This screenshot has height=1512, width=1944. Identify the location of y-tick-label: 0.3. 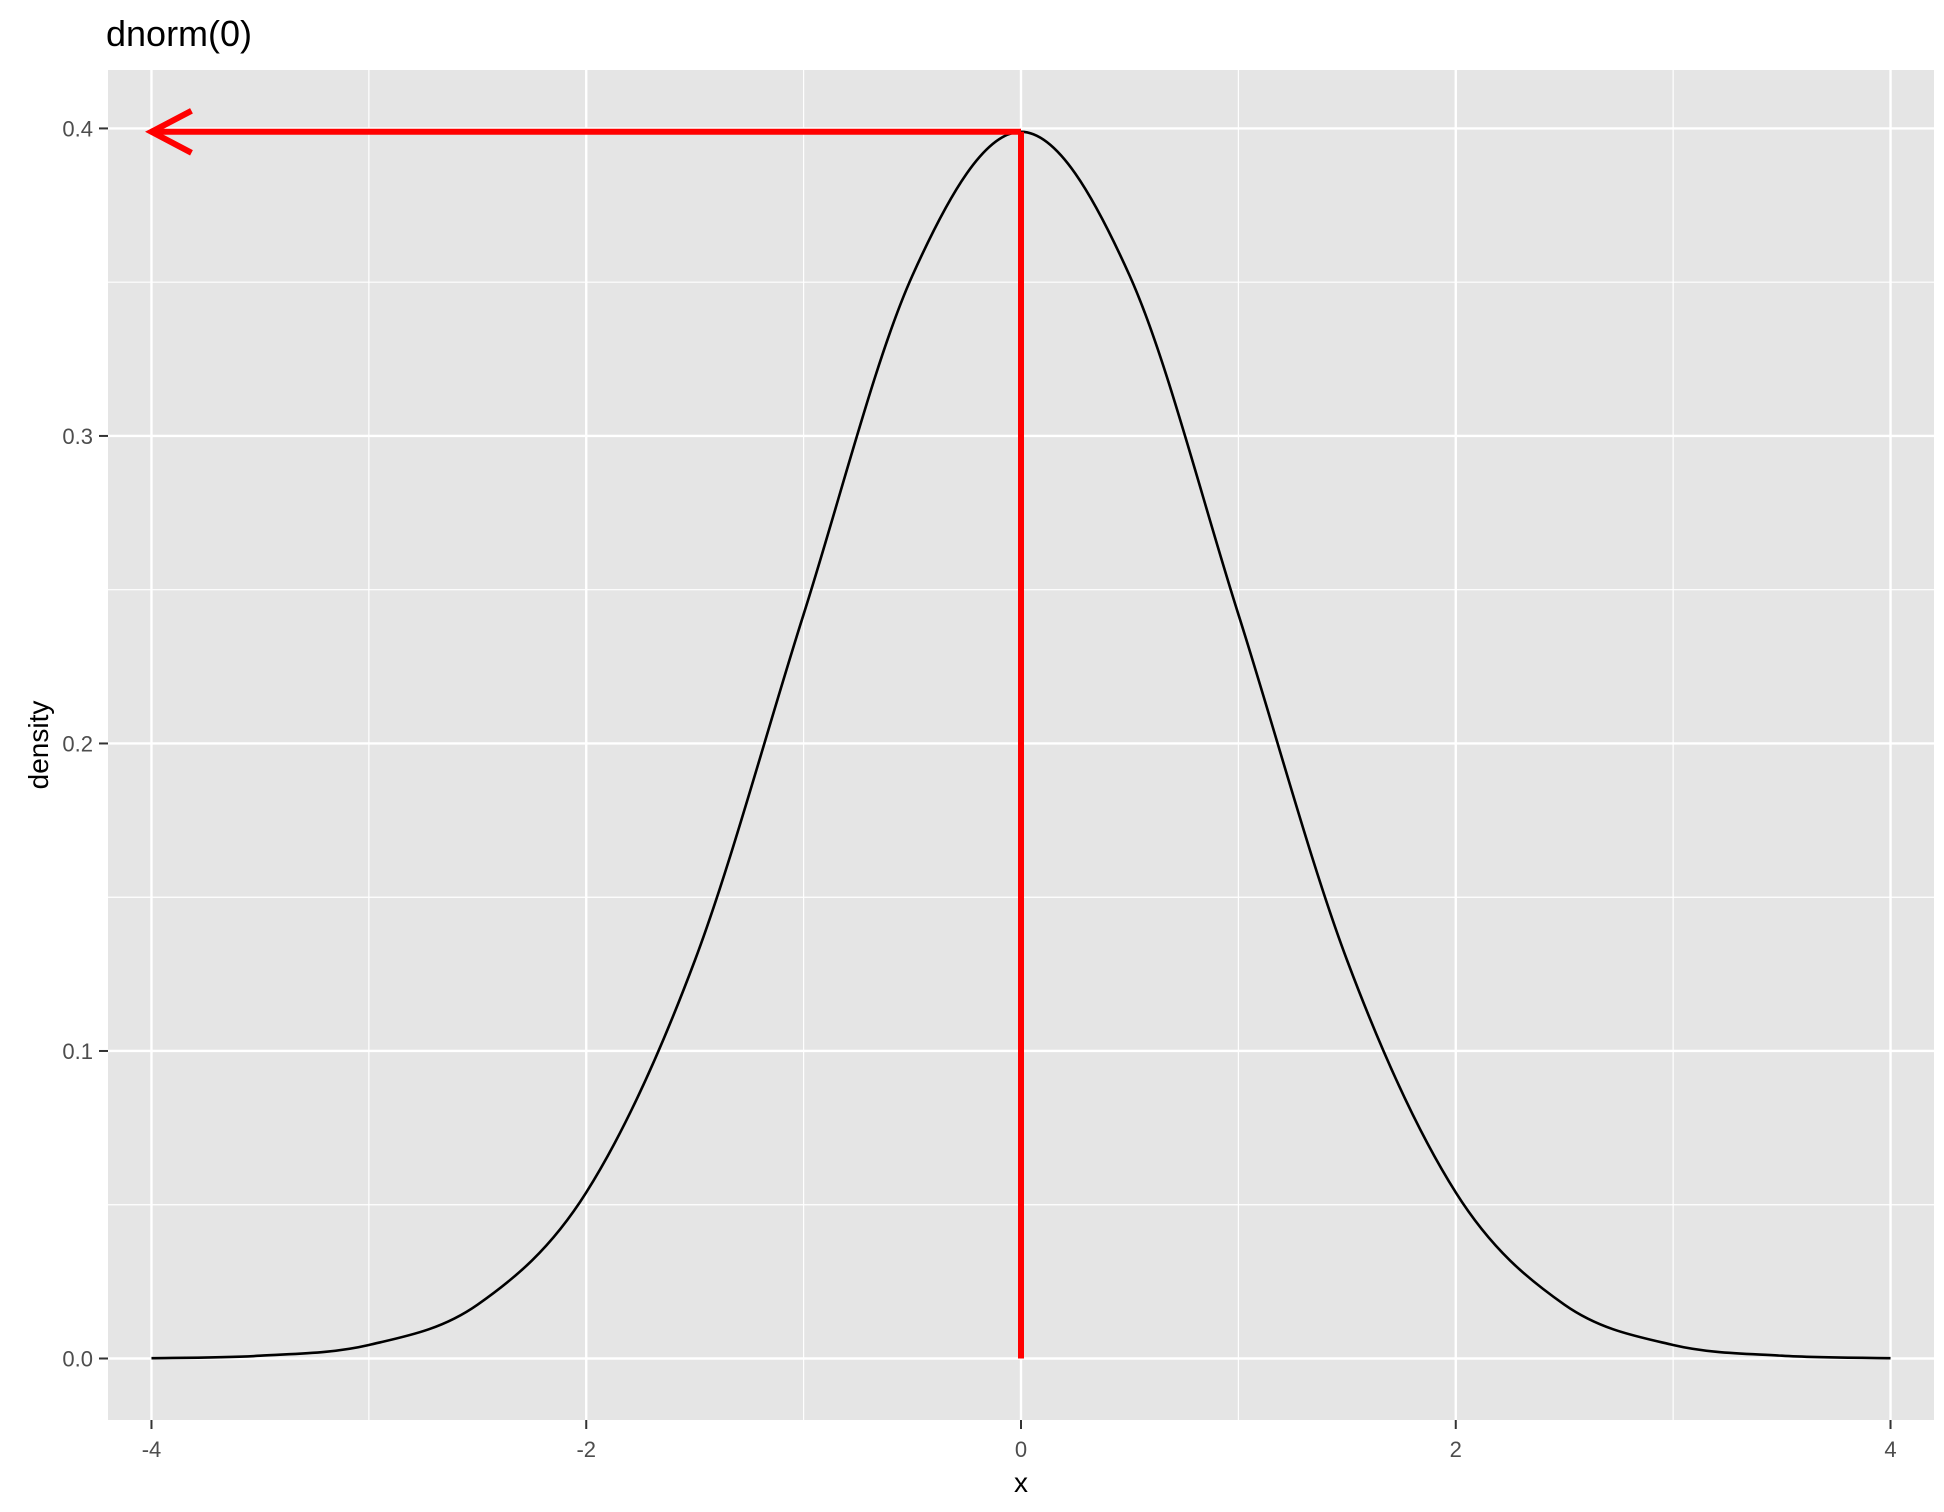
(77, 436).